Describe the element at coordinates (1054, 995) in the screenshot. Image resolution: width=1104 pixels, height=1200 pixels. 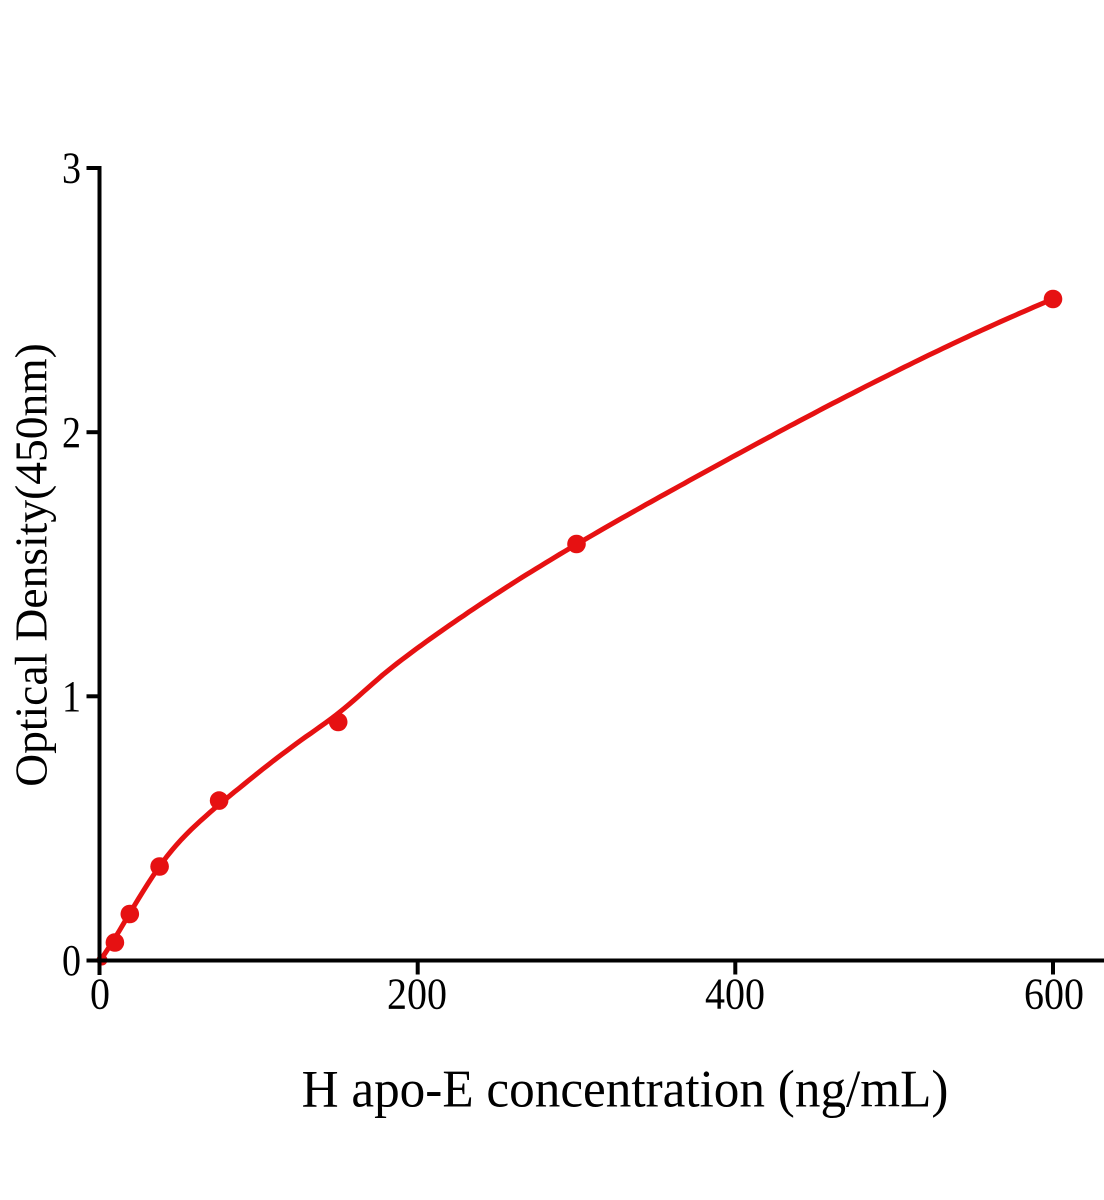
I see `svg-text: 600` at that location.